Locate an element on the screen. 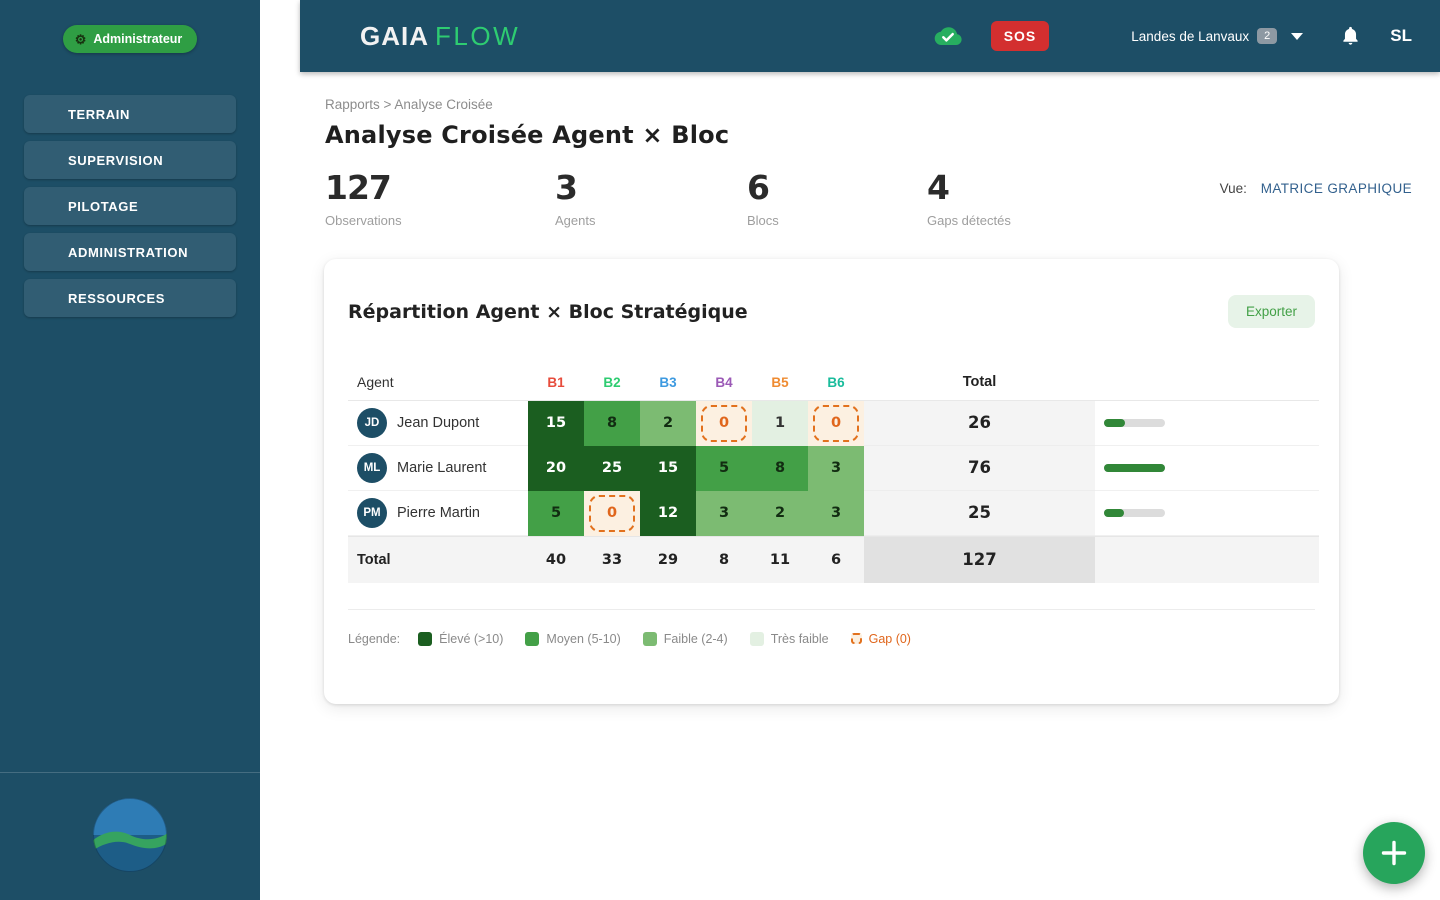 The image size is (1440, 900). stat-item: 4 Gaps détectés is located at coordinates (1032, 199).